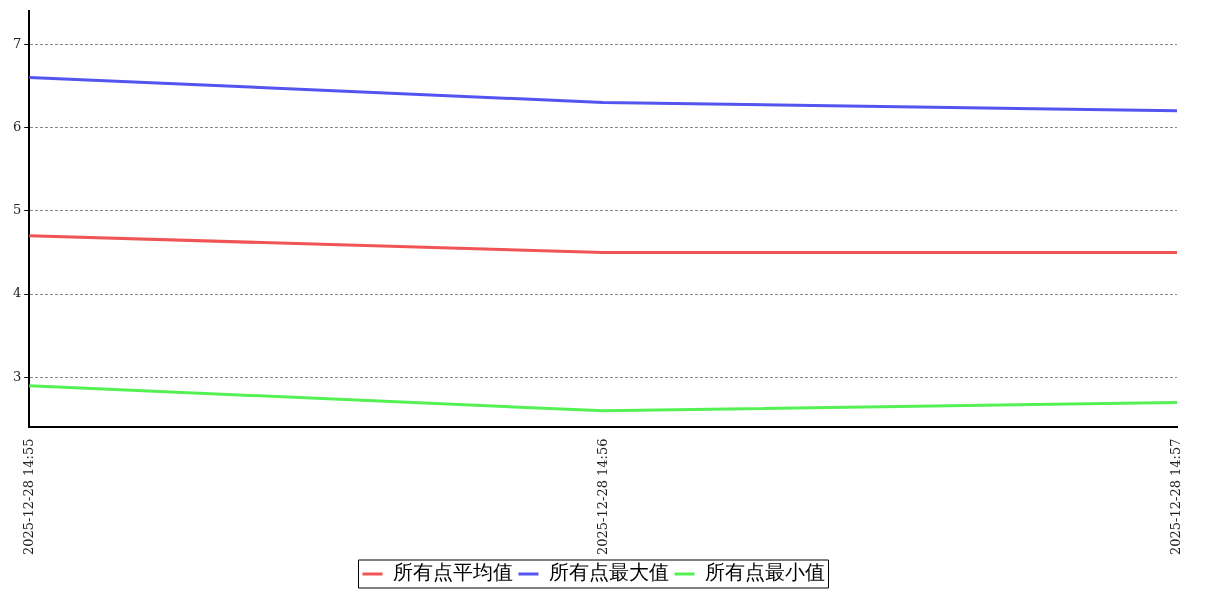 The height and width of the screenshot is (600, 1207). I want to click on y-tick-label: 7, so click(17, 43).